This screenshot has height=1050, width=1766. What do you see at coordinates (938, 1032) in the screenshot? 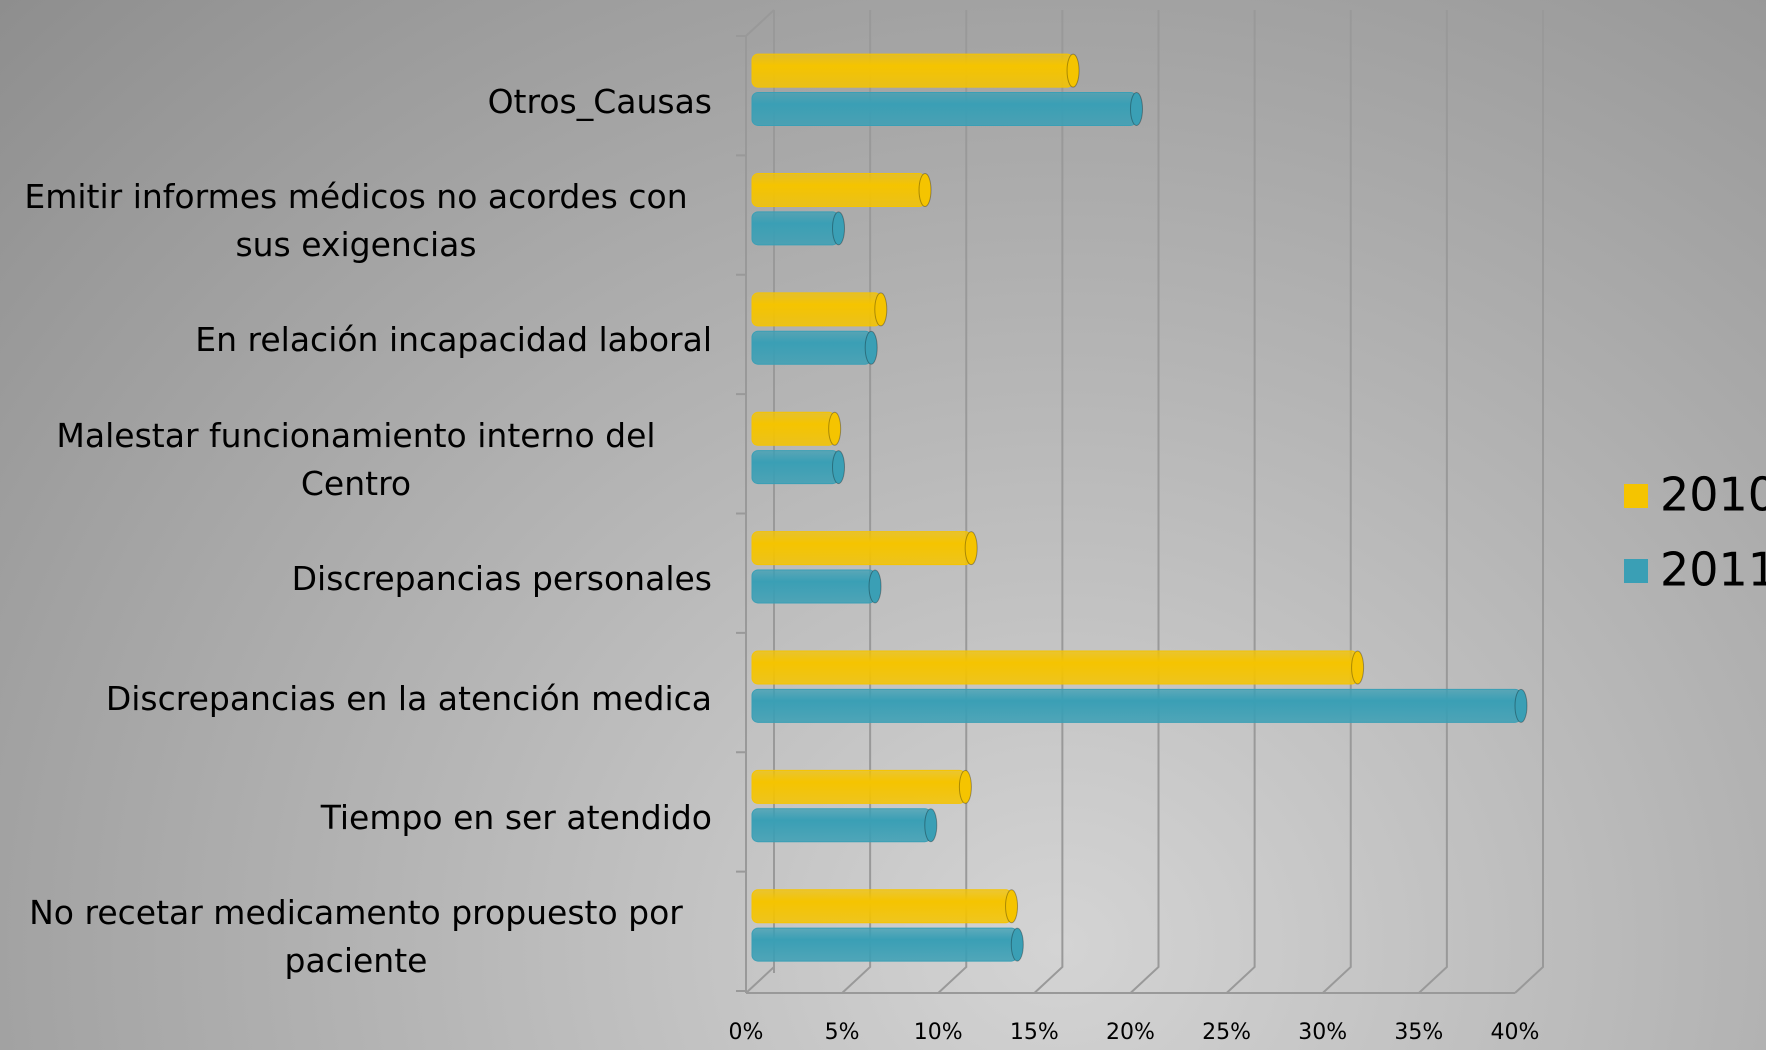
I see `x-tick-label: 10%` at bounding box center [938, 1032].